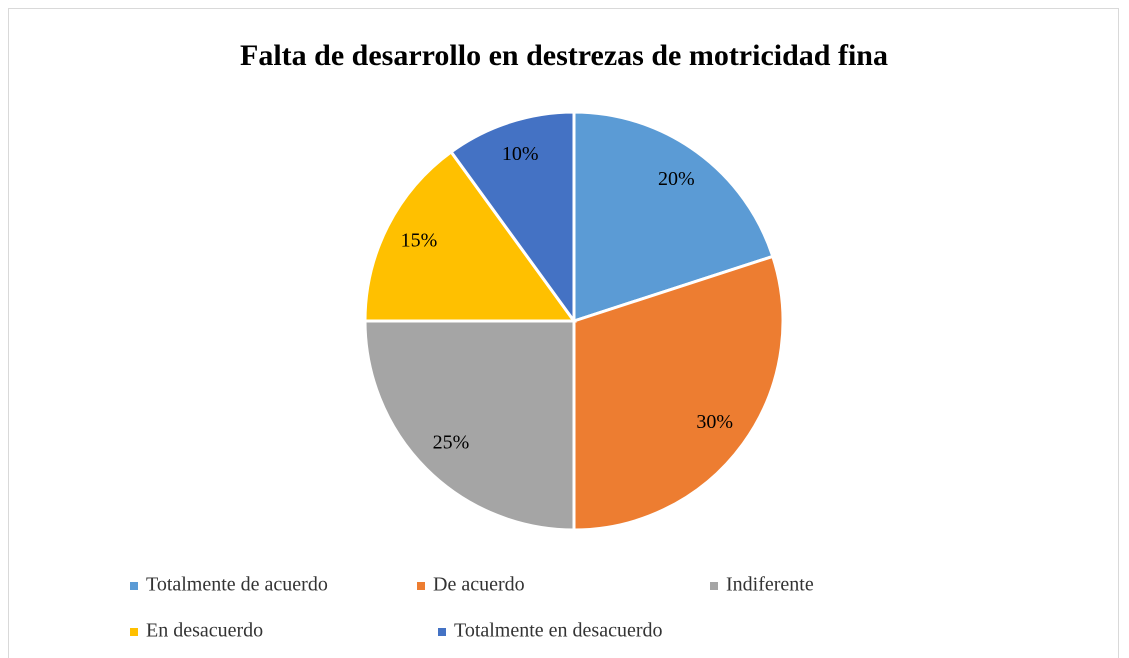  I want to click on legend-label: En desacuerdo, so click(204, 631).